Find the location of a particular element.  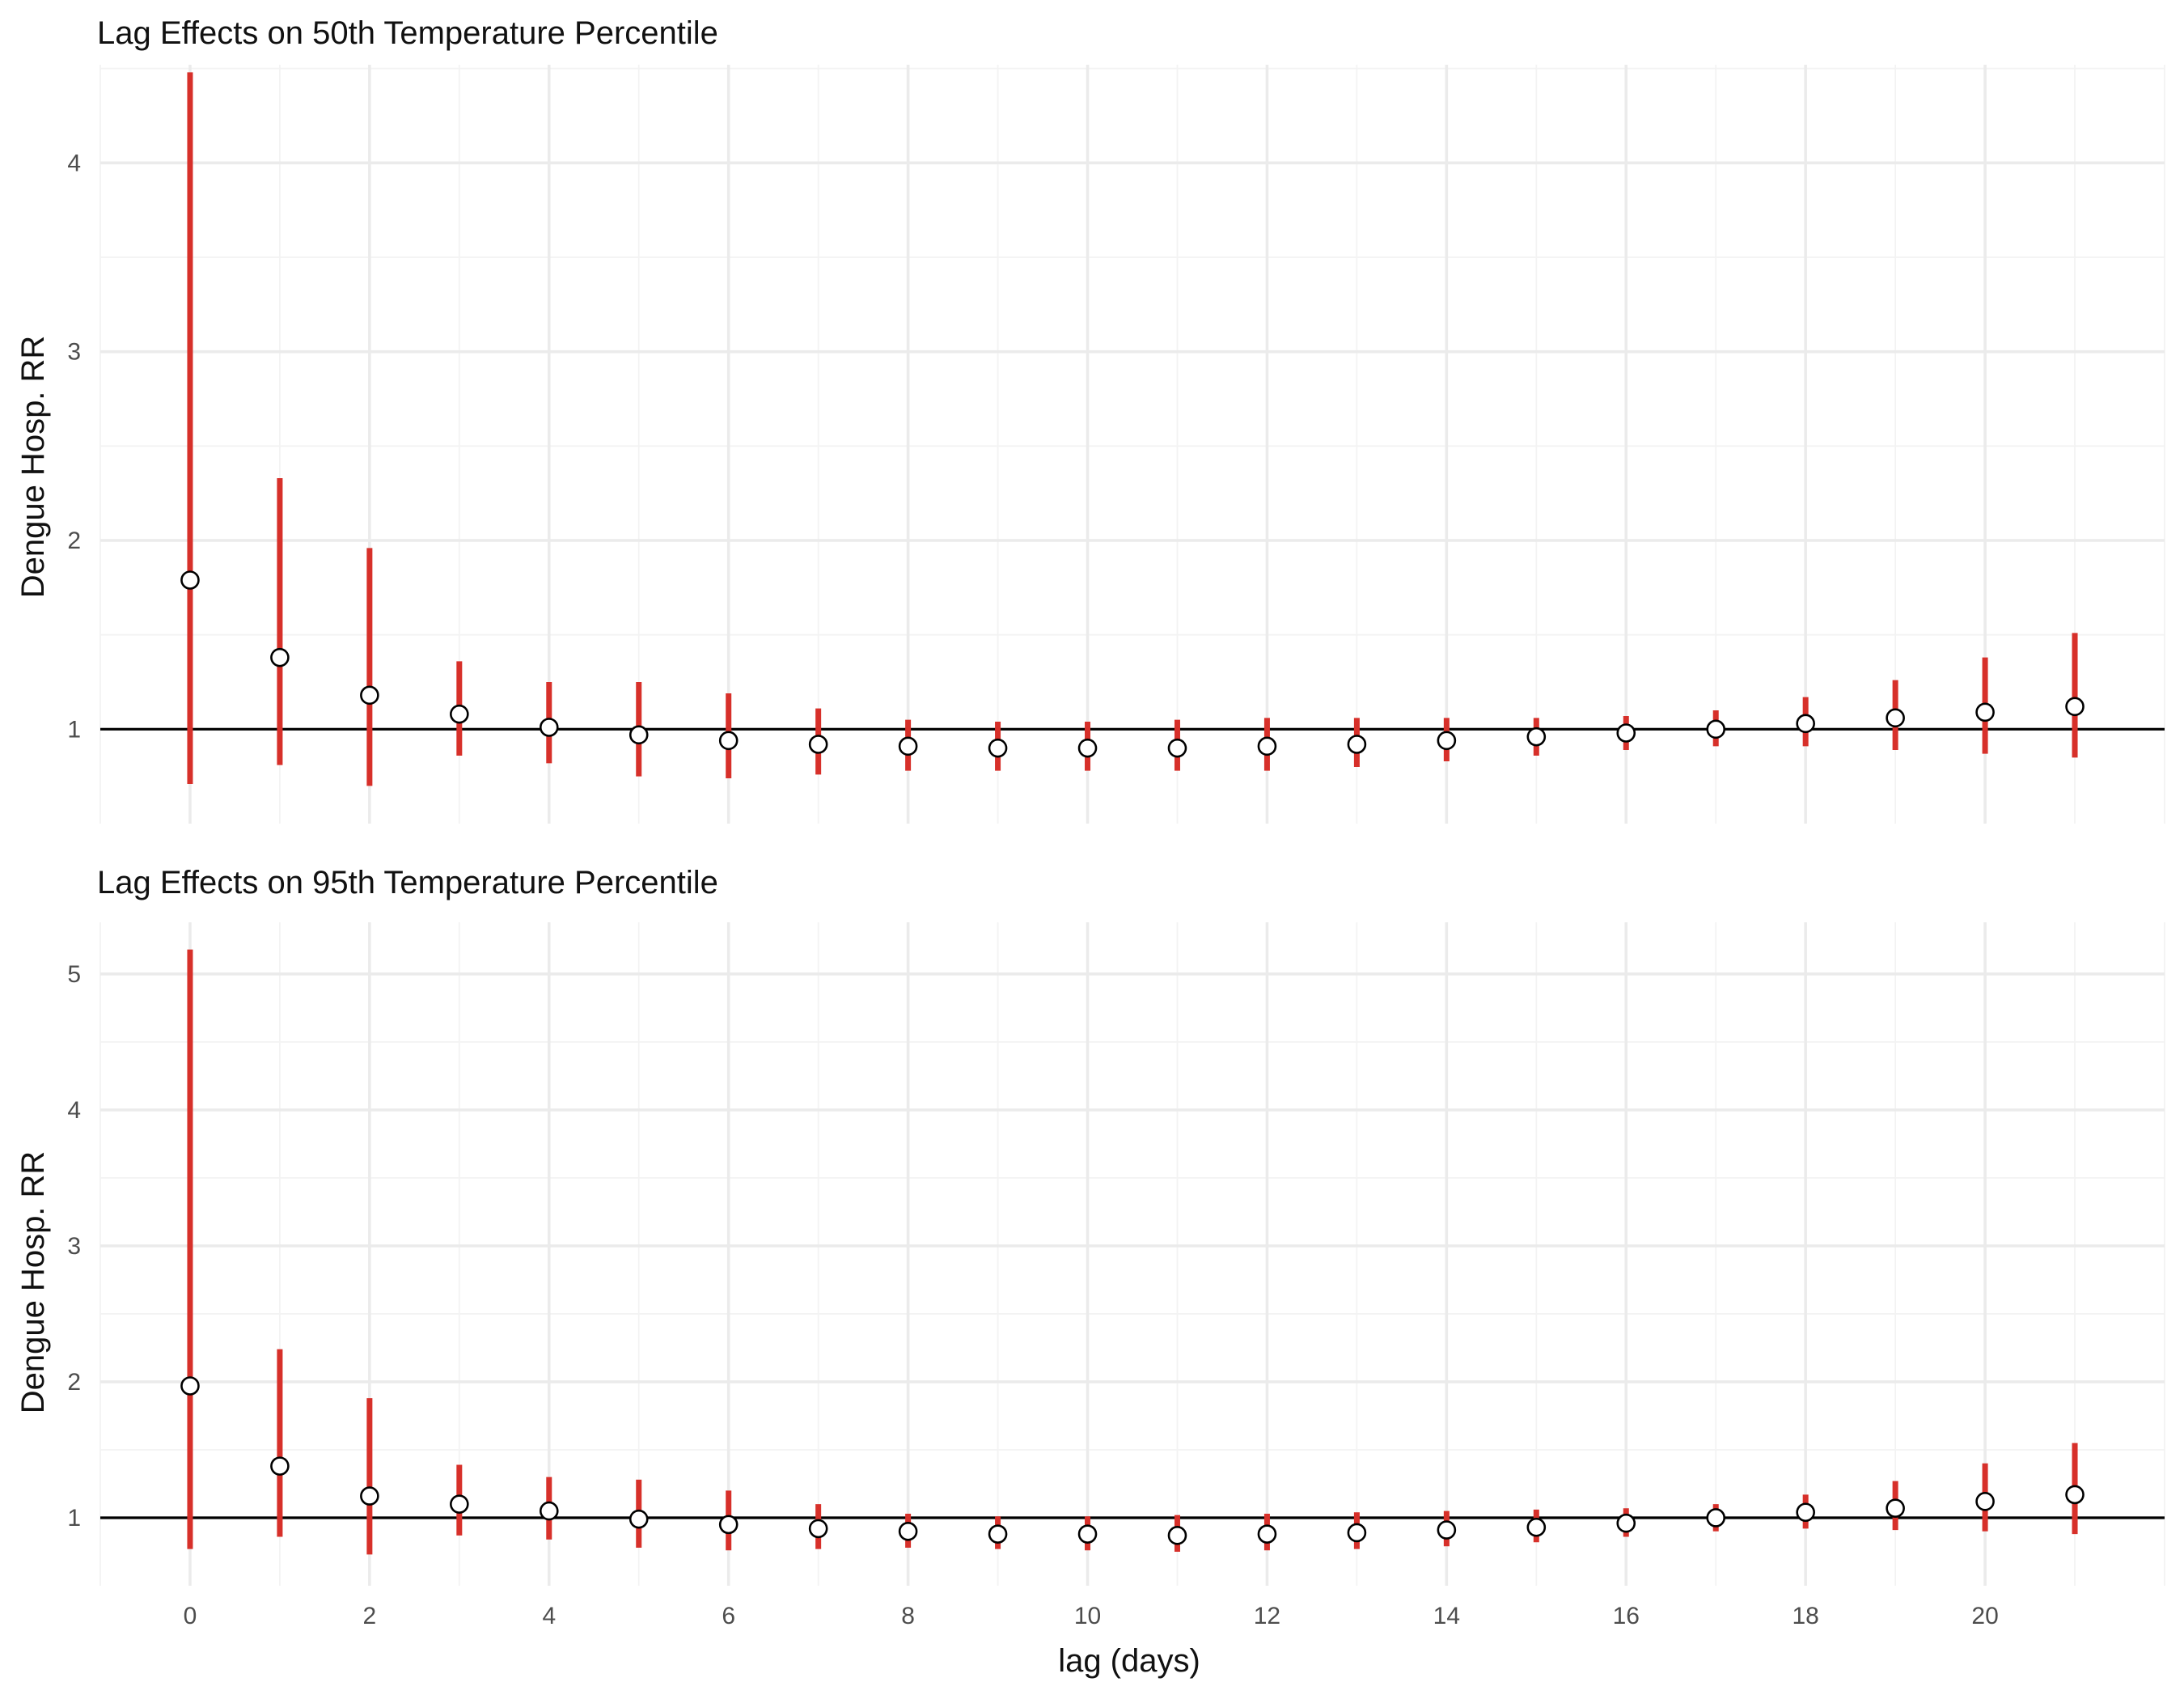

y-tick-label: 5 is located at coordinates (74, 974).